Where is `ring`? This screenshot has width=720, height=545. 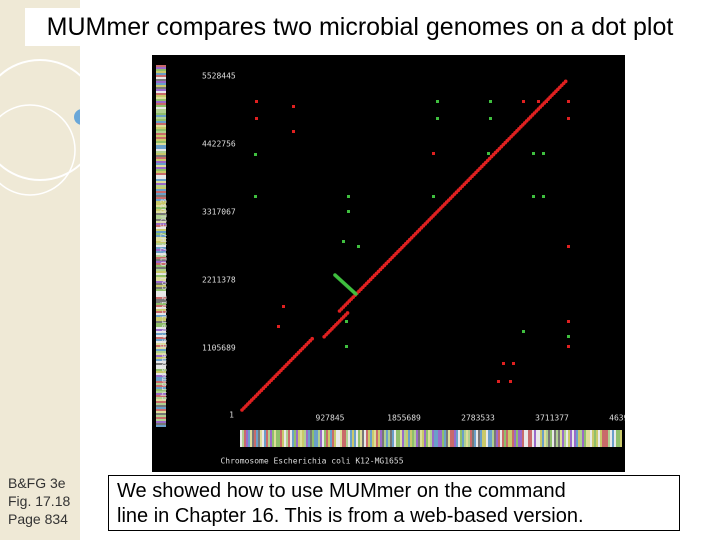 ring is located at coordinates (38, 150).